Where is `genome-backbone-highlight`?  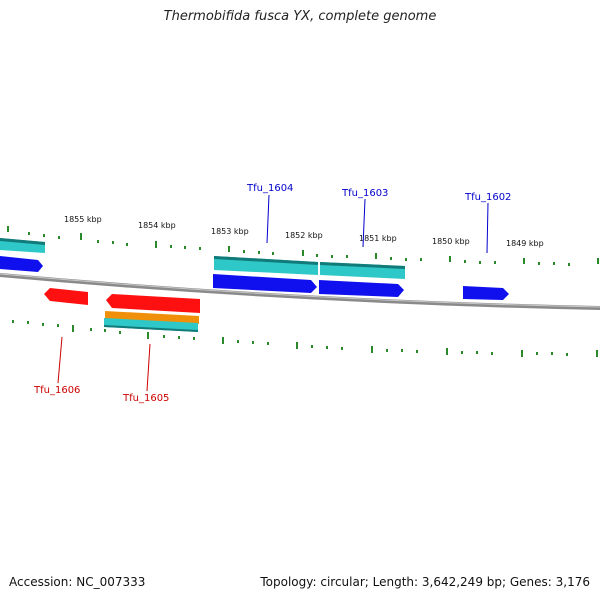
genome-backbone-highlight is located at coordinates (300, 290).